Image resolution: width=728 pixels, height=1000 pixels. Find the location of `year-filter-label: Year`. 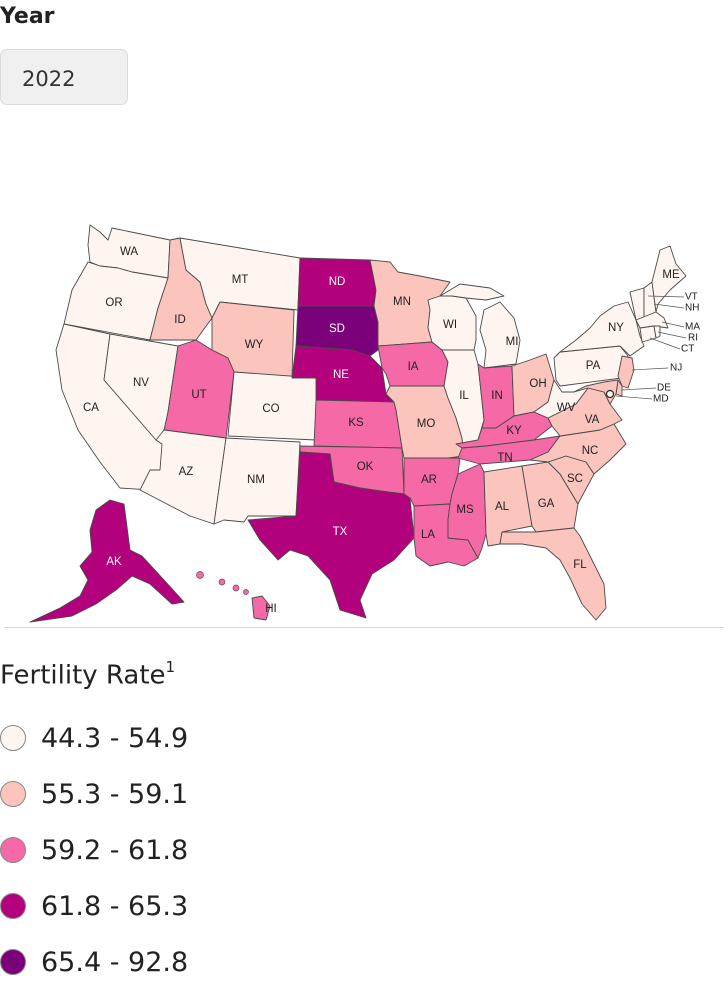

year-filter-label: Year is located at coordinates (27, 16).